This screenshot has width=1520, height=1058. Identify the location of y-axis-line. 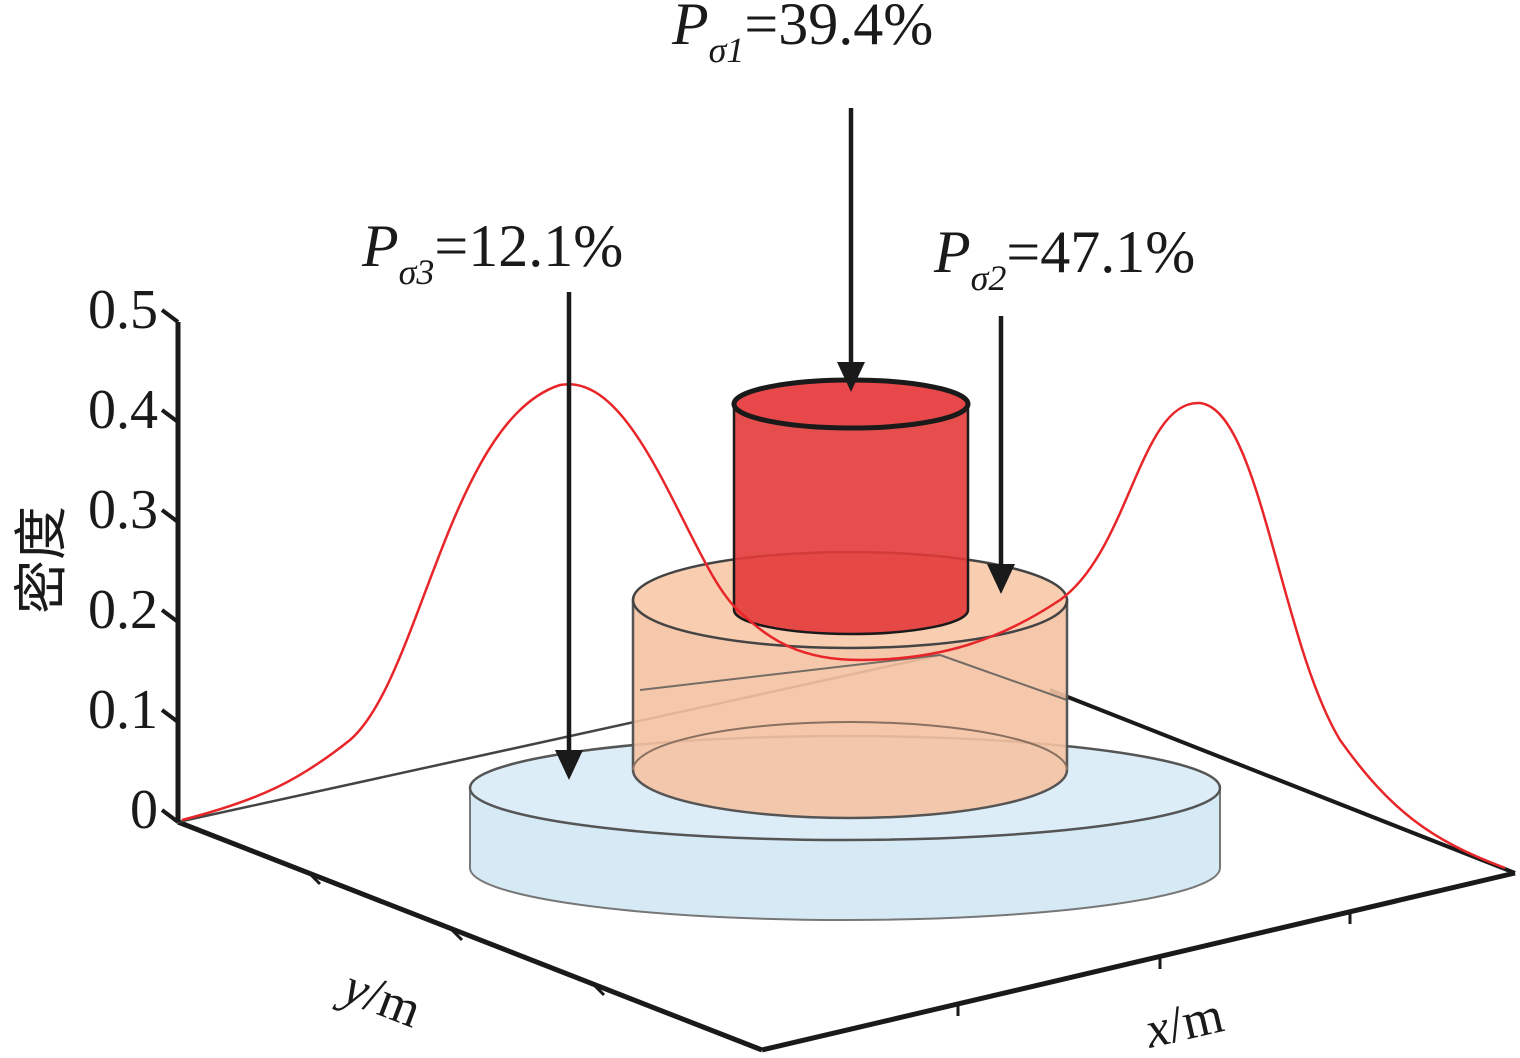
(470, 936).